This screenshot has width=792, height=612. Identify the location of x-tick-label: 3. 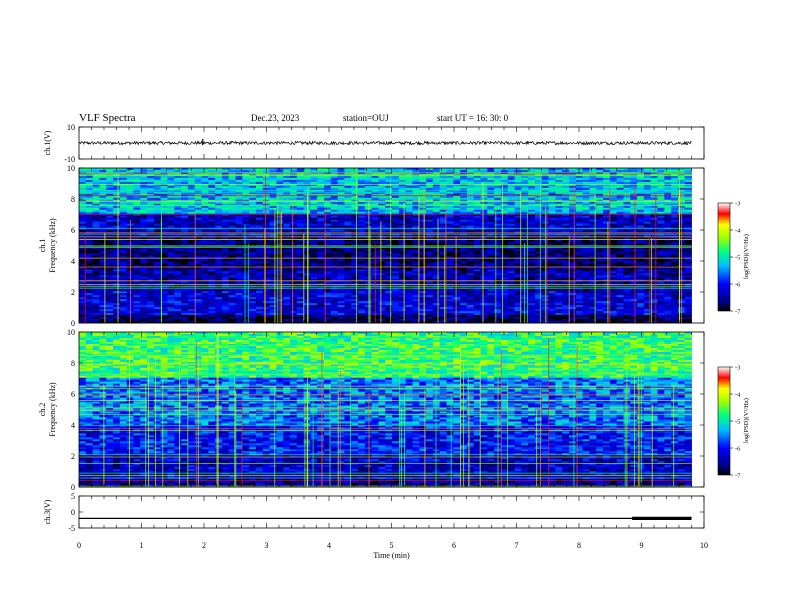
(267, 545).